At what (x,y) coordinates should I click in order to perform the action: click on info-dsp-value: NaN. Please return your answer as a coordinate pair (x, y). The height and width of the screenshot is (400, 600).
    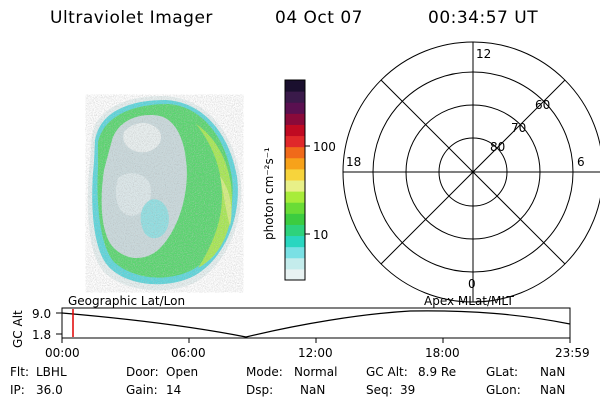
    Looking at the image, I should click on (313, 390).